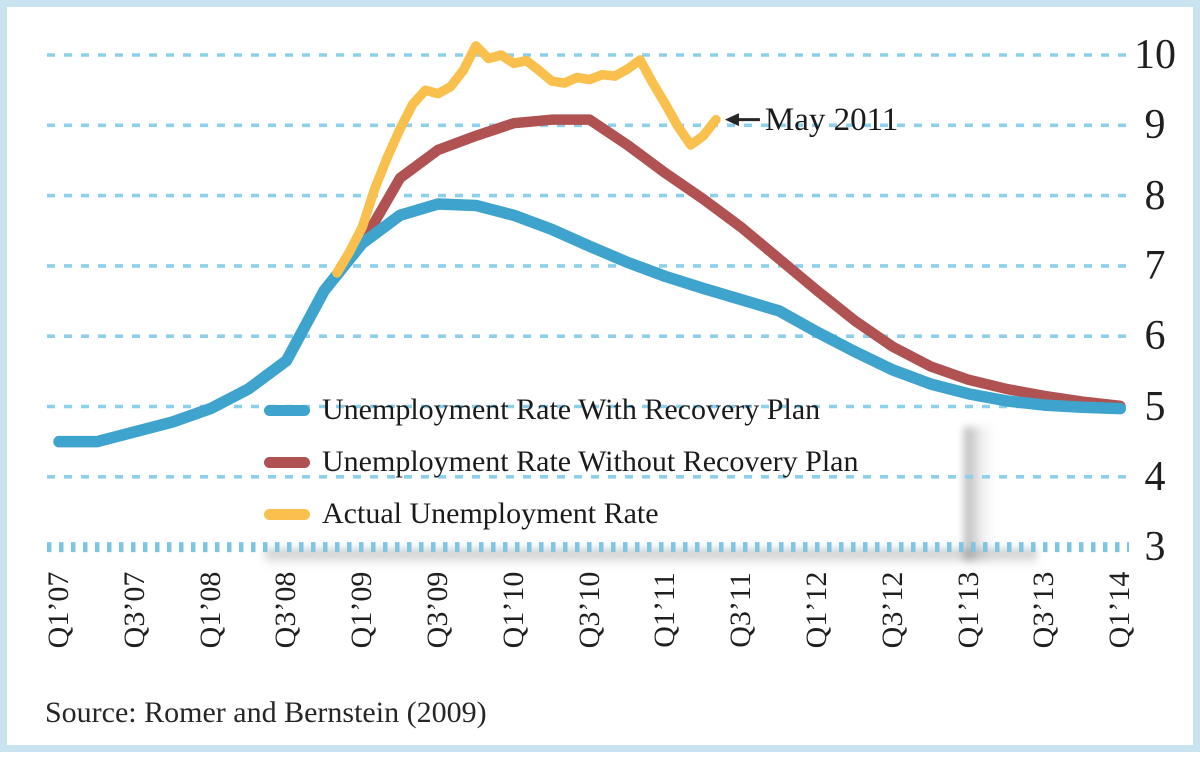 The width and height of the screenshot is (1200, 759). Describe the element at coordinates (362, 610) in the screenshot. I see `x-tick-label: Q1’09` at that location.